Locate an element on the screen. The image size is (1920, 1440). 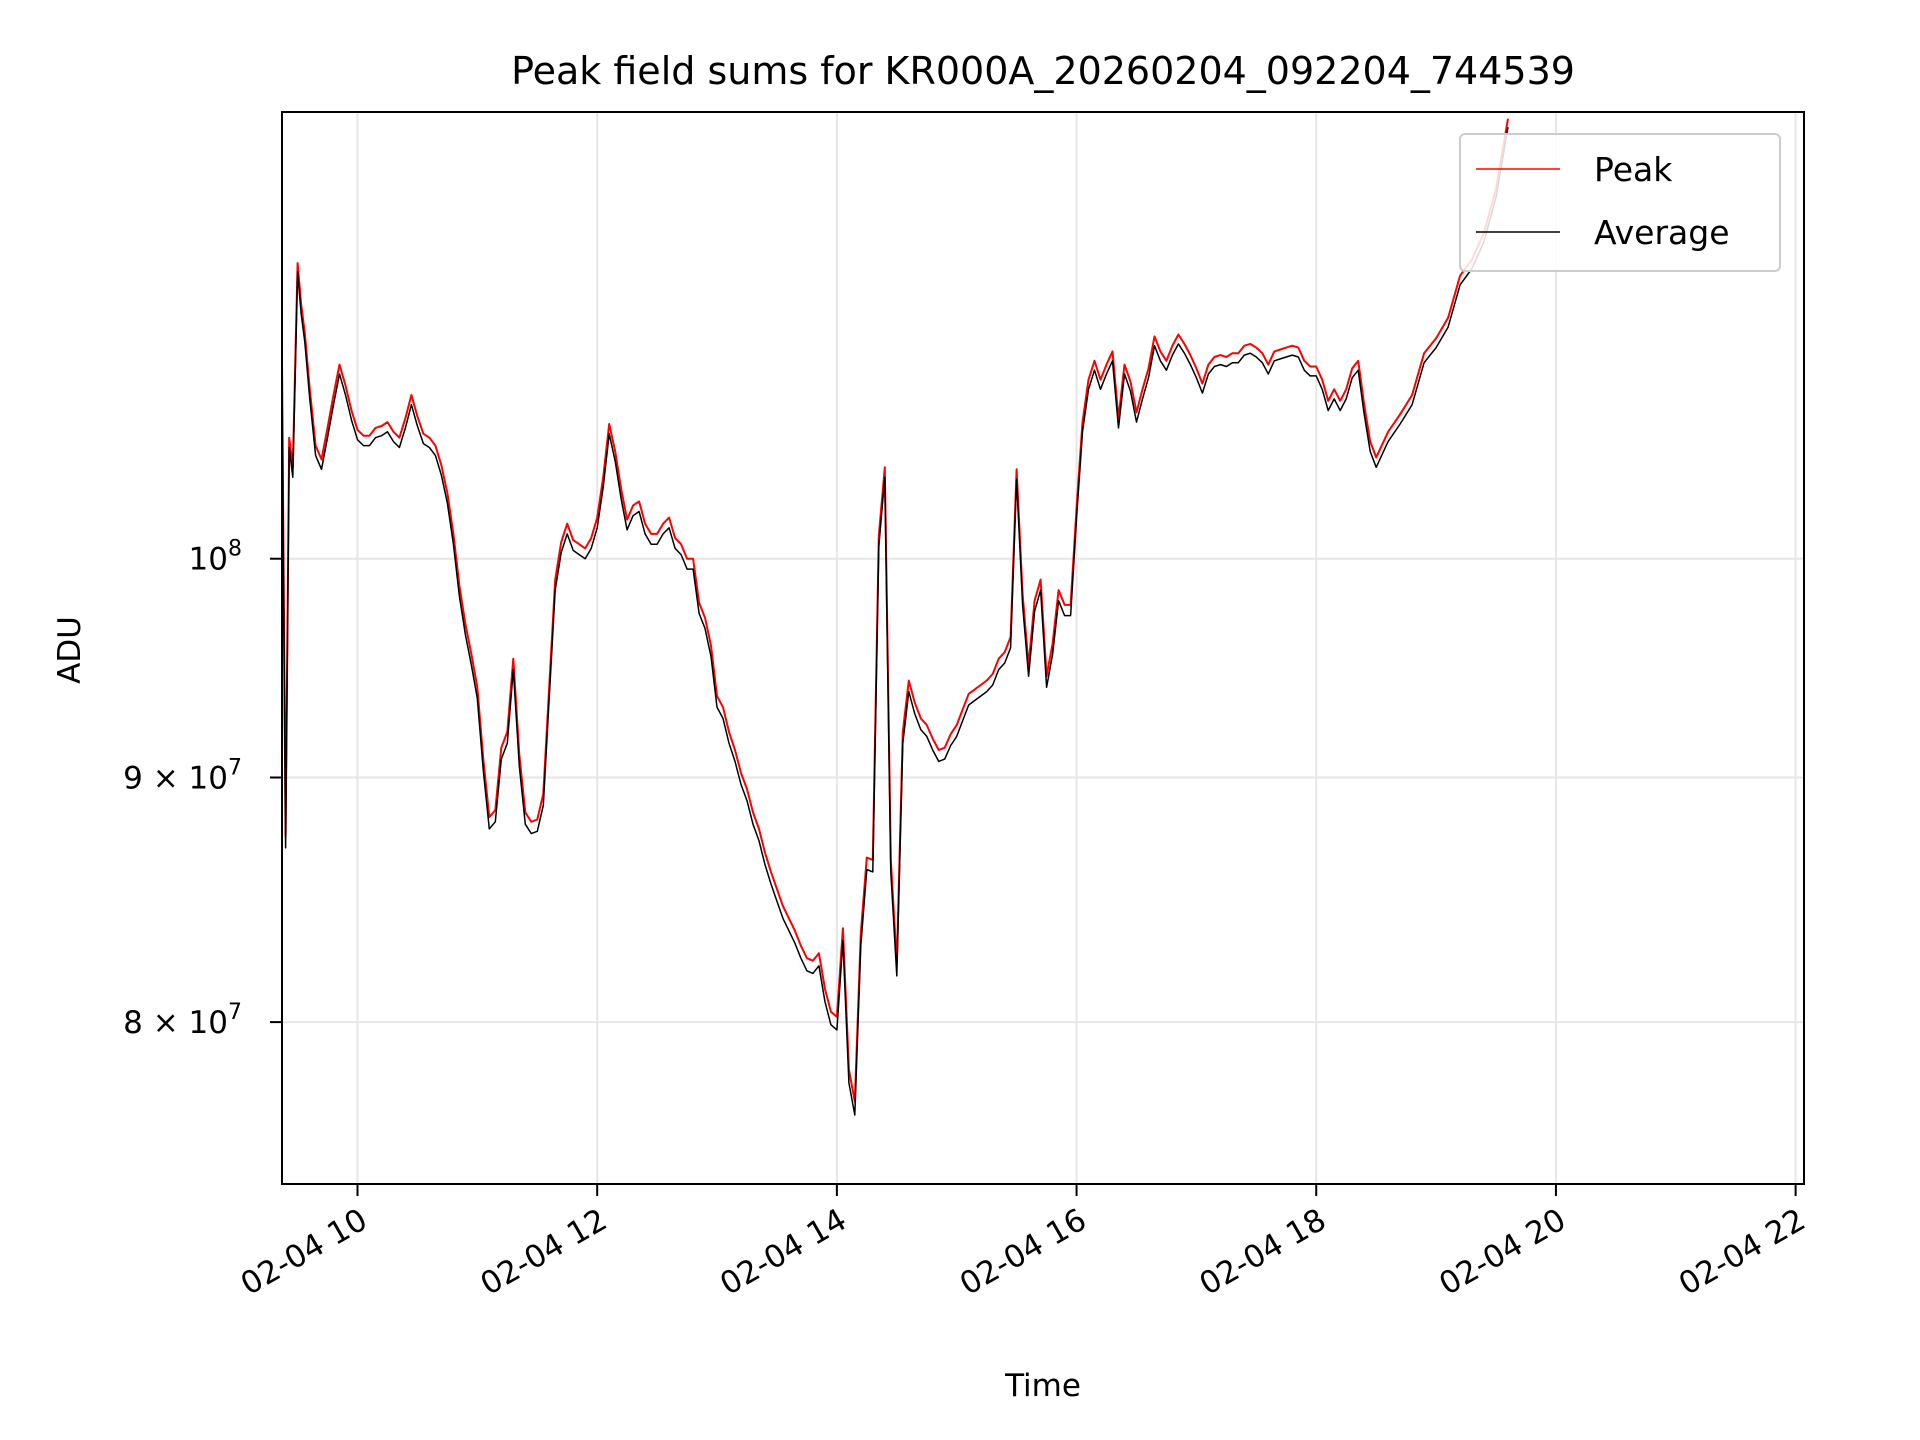
legend-label-peak: Peak is located at coordinates (1633, 169).